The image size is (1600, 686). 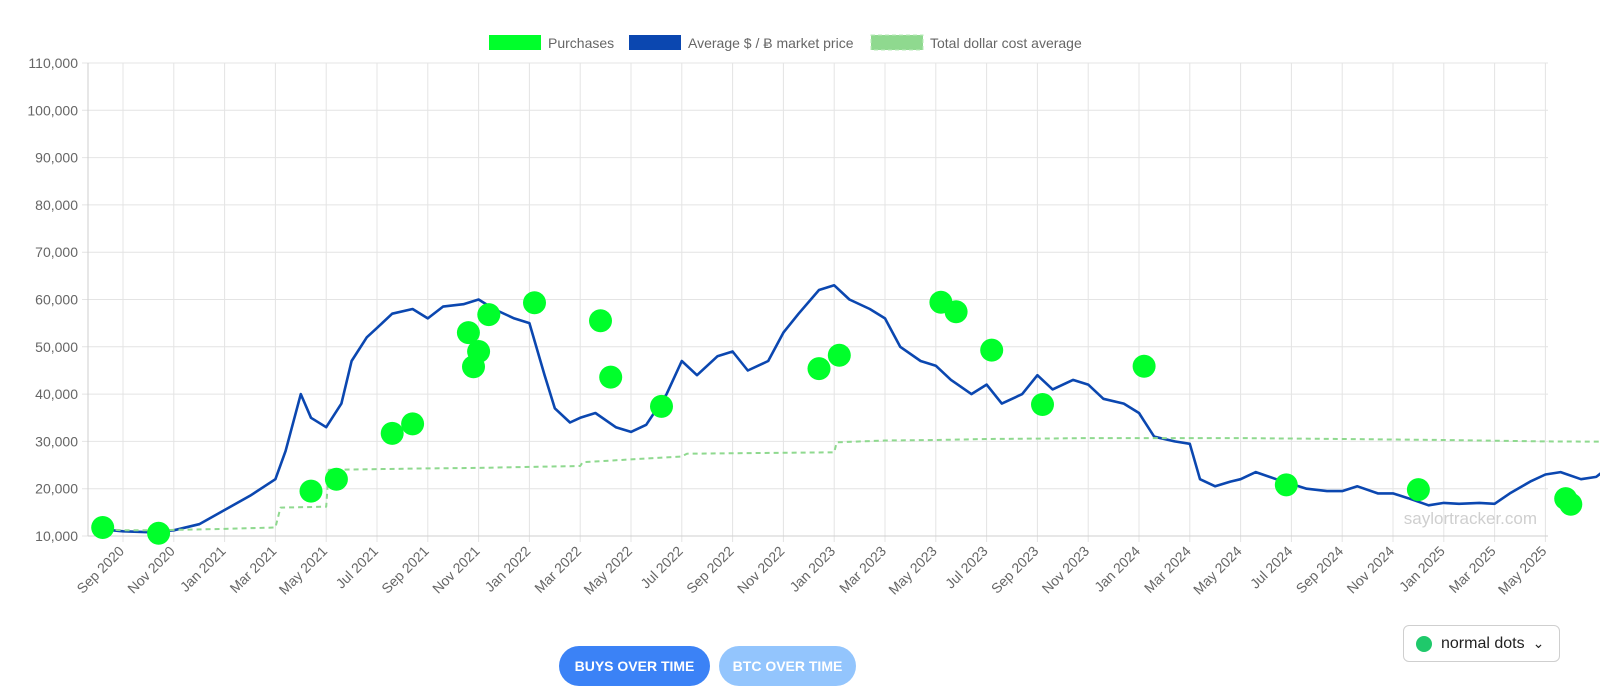 I want to click on x-tick-label: May 2024, so click(x=1217, y=570).